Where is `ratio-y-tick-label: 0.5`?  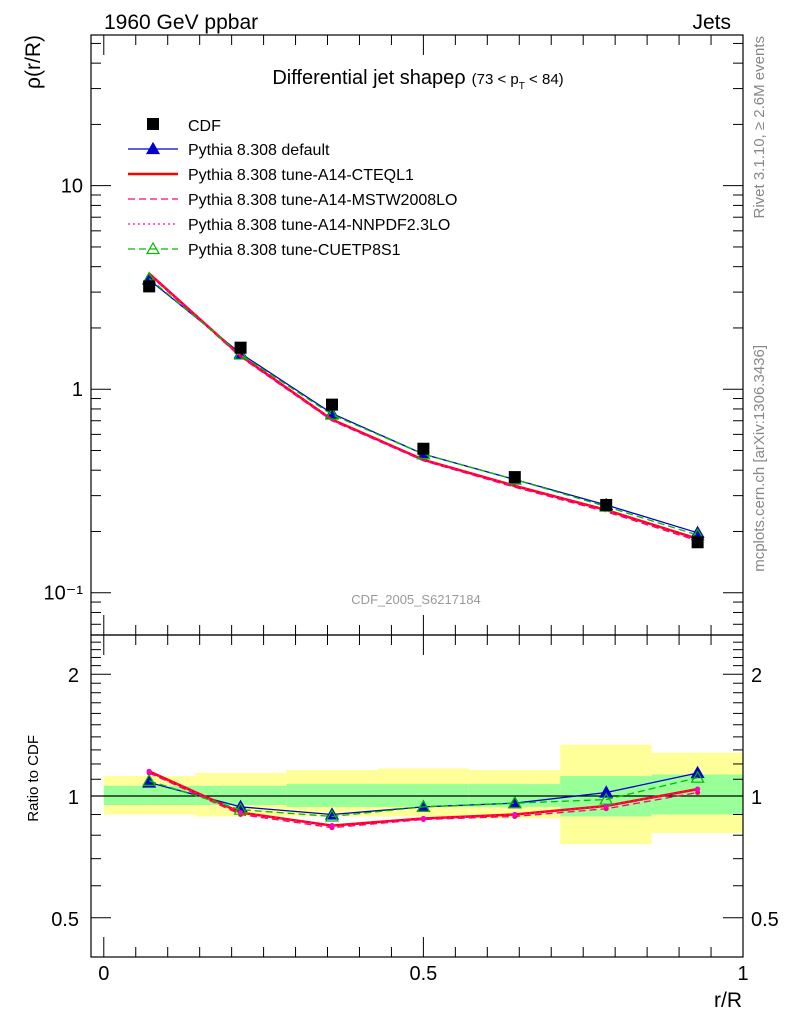
ratio-y-tick-label: 0.5 is located at coordinates (65, 920).